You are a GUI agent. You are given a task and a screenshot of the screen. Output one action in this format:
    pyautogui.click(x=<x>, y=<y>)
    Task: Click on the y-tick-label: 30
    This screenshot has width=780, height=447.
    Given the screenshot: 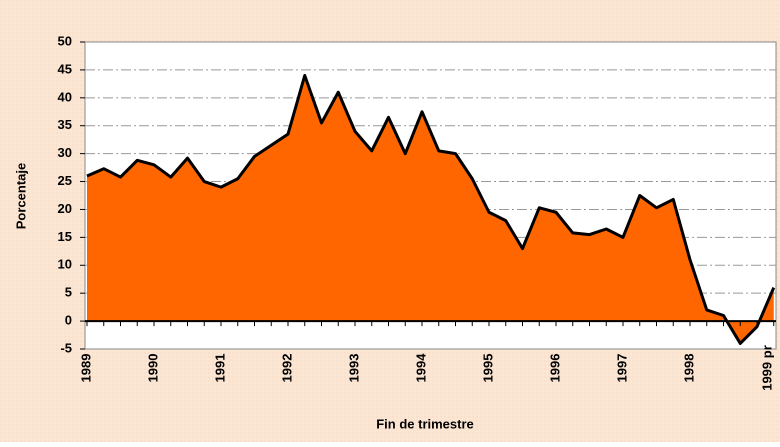 What is the action you would take?
    pyautogui.click(x=65, y=152)
    